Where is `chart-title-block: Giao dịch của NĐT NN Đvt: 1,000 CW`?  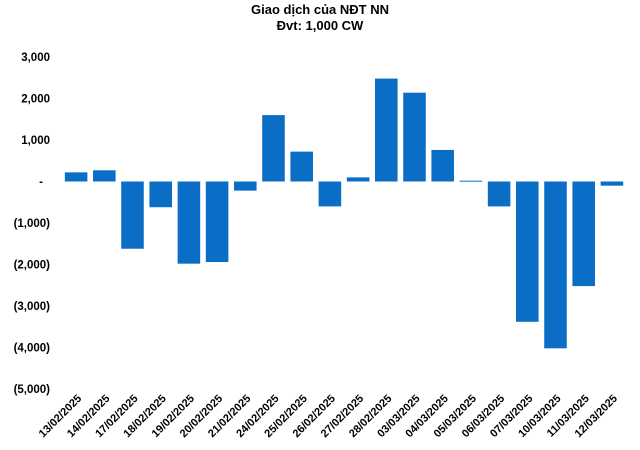 chart-title-block: Giao dịch của NĐT NN Đvt: 1,000 CW is located at coordinates (320, 18).